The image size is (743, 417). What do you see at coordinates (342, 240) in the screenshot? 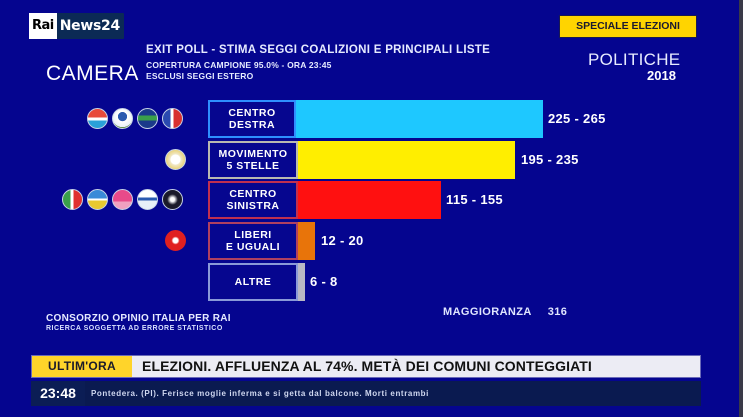
I see `range-liberi-e-uguali: 12 - 20` at bounding box center [342, 240].